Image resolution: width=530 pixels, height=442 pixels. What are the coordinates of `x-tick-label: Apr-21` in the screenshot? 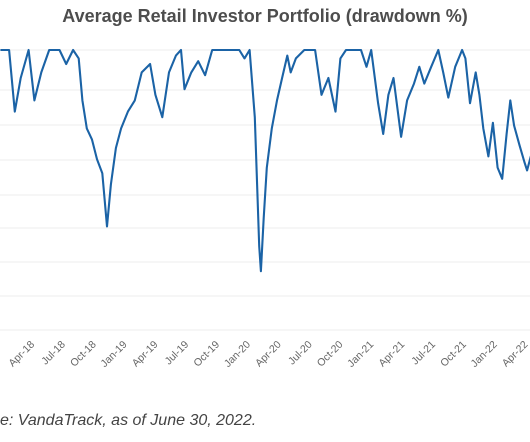 It's located at (391, 354).